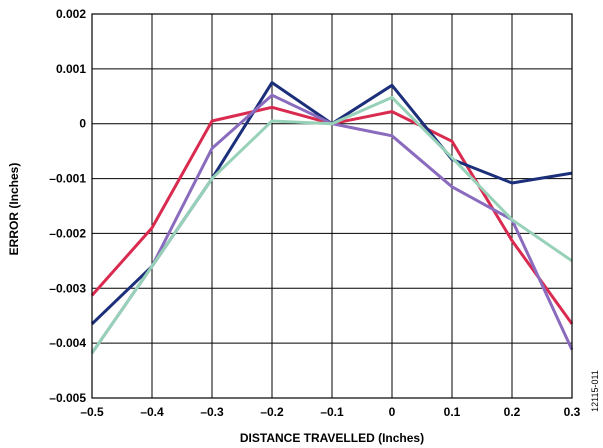 The width and height of the screenshot is (603, 448). What do you see at coordinates (572, 412) in the screenshot?
I see `x-tick-label: 0.3` at bounding box center [572, 412].